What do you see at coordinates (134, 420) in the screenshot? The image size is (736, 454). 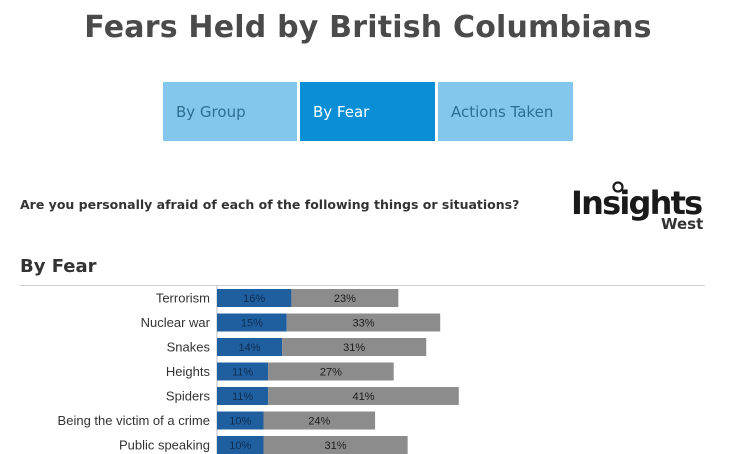 I see `category-label: Being the victim of a crime` at bounding box center [134, 420].